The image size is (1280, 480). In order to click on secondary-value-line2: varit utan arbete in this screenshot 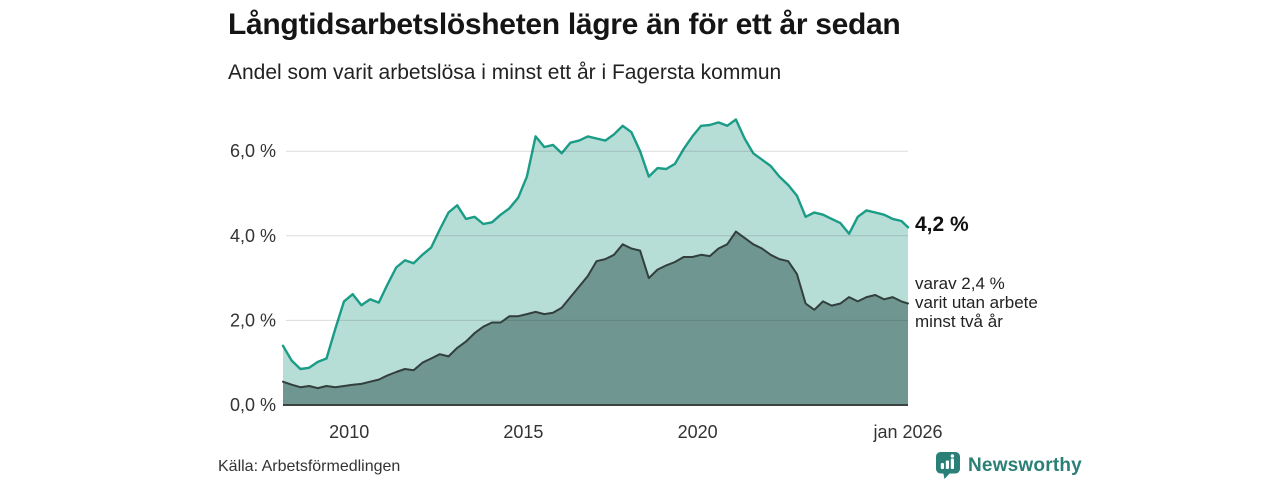, I will do `click(976, 302)`.